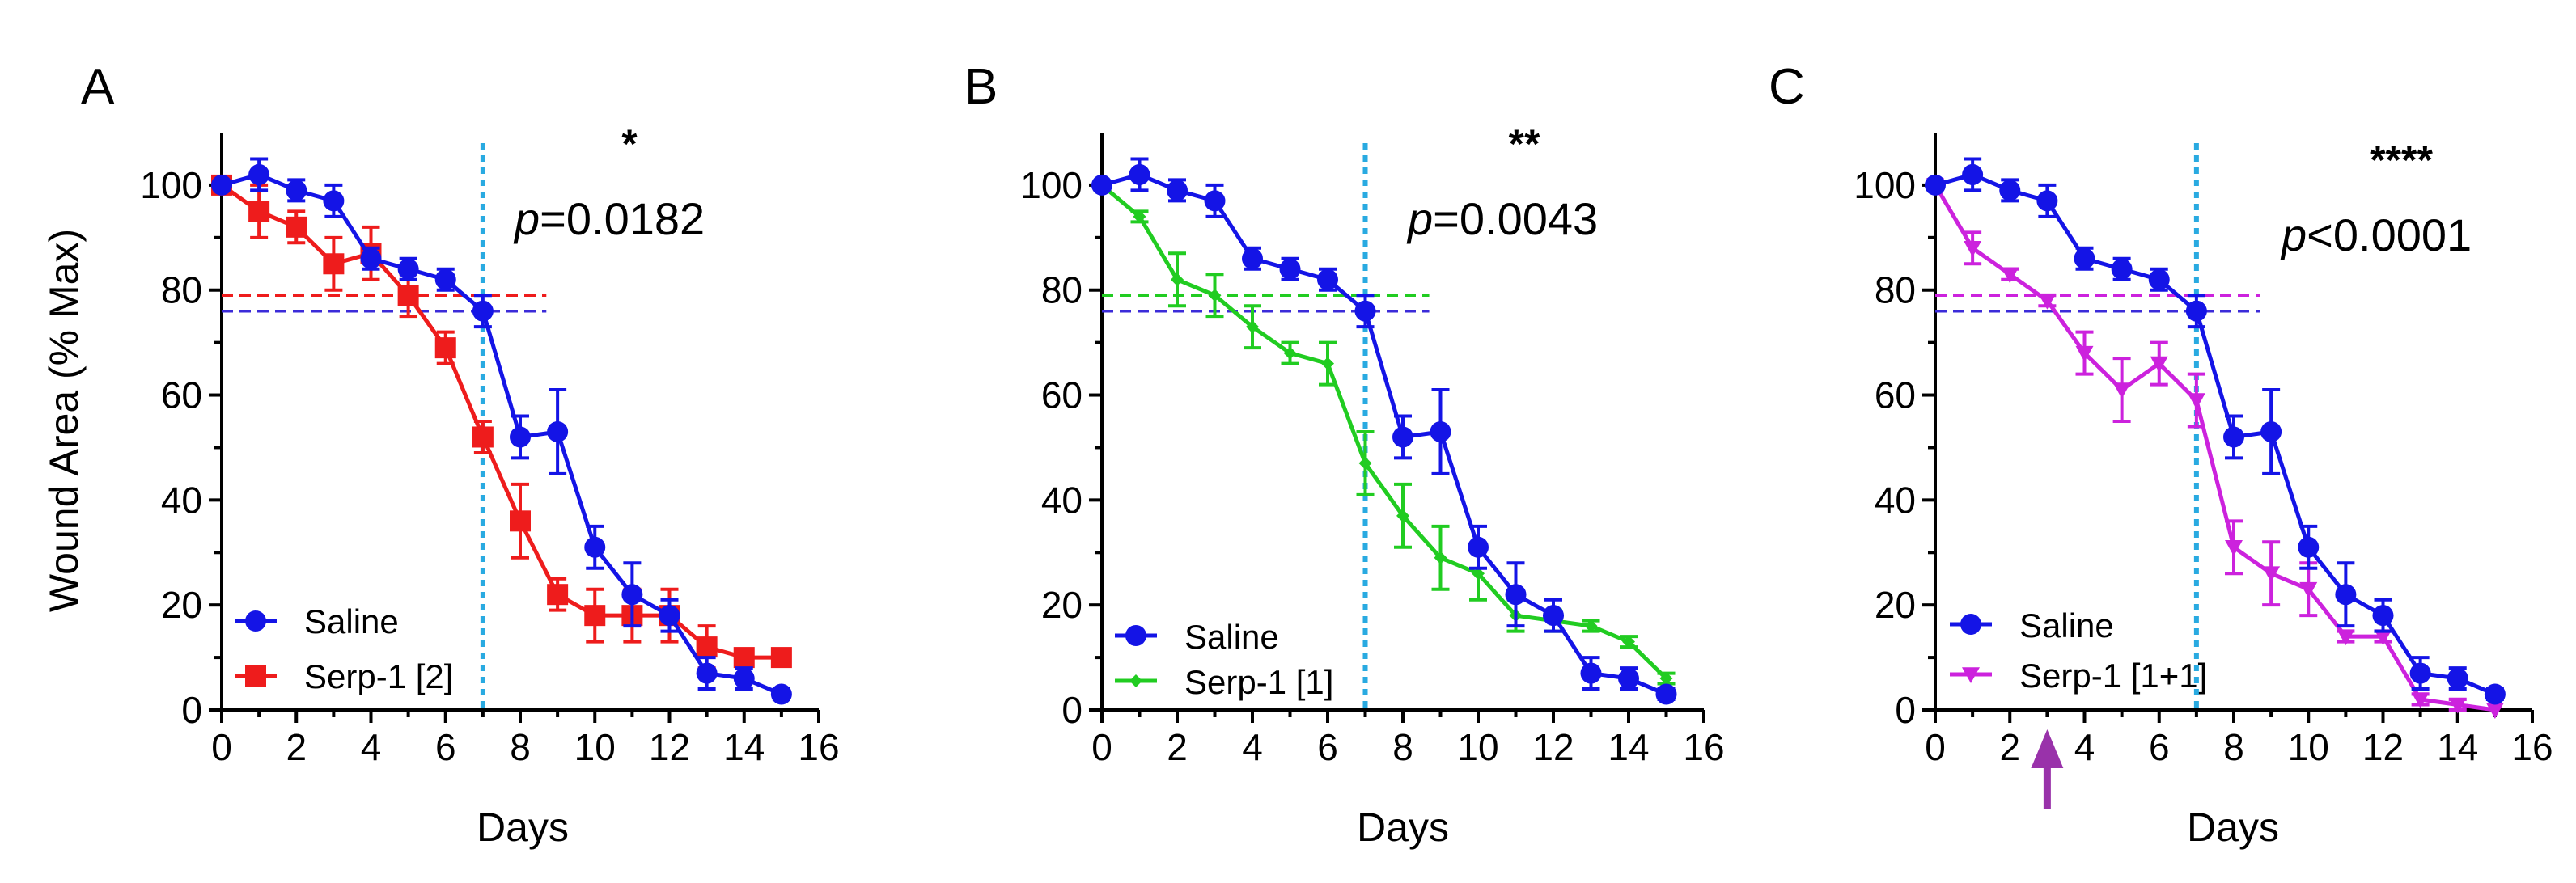  I want to click on significance-stars: *, so click(629, 144).